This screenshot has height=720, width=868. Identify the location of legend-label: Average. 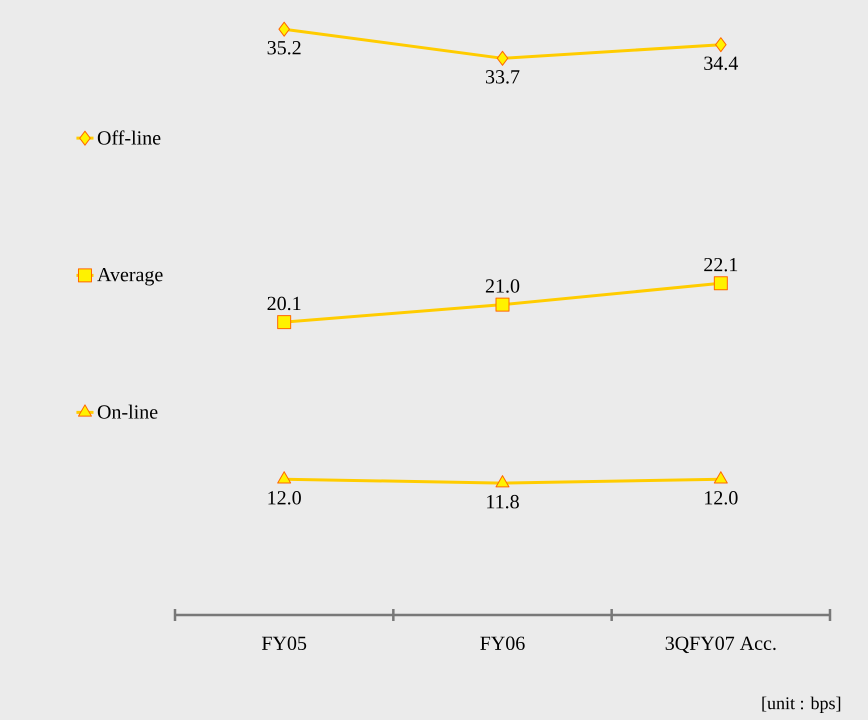
(130, 277).